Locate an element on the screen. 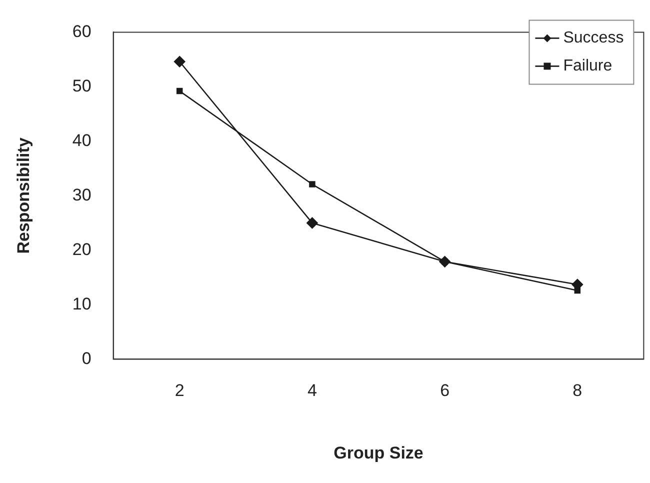 This screenshot has width=650, height=483. y-tick-label: 30 is located at coordinates (82, 194).